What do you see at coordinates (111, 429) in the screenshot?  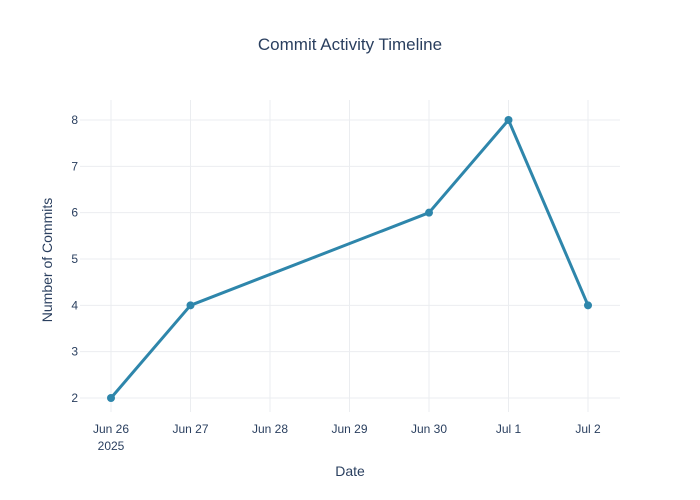 I see `x-tick-label: Jun 26` at bounding box center [111, 429].